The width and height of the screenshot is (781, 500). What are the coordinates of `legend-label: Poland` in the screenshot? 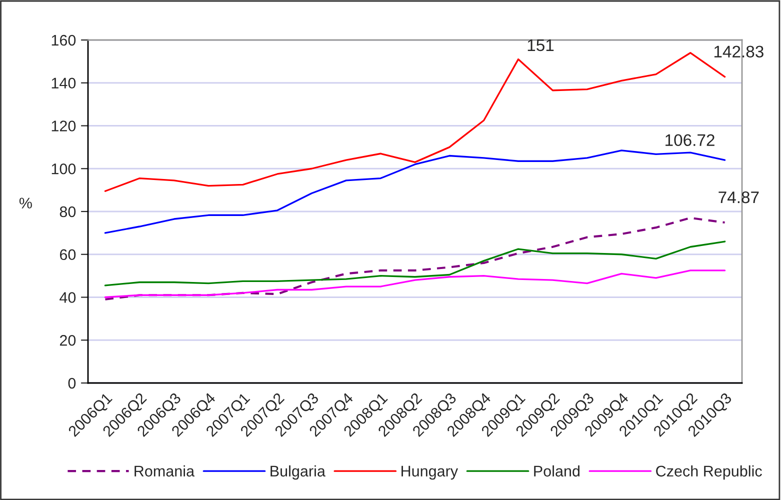 It's located at (557, 471).